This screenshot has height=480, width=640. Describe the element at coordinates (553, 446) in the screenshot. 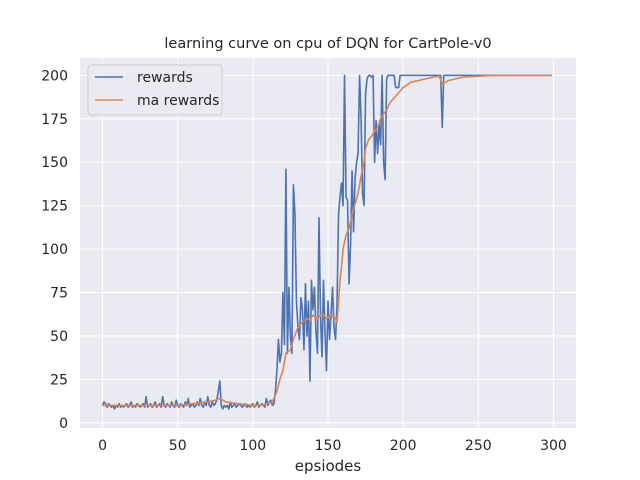

I see `x-tick-label: 300` at that location.